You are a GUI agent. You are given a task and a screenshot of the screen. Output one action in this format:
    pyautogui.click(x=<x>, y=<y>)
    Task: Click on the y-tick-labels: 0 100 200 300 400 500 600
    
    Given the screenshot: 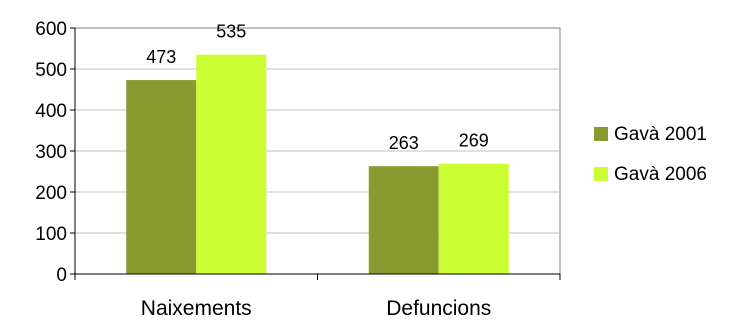 What is the action you would take?
    pyautogui.click(x=51, y=152)
    